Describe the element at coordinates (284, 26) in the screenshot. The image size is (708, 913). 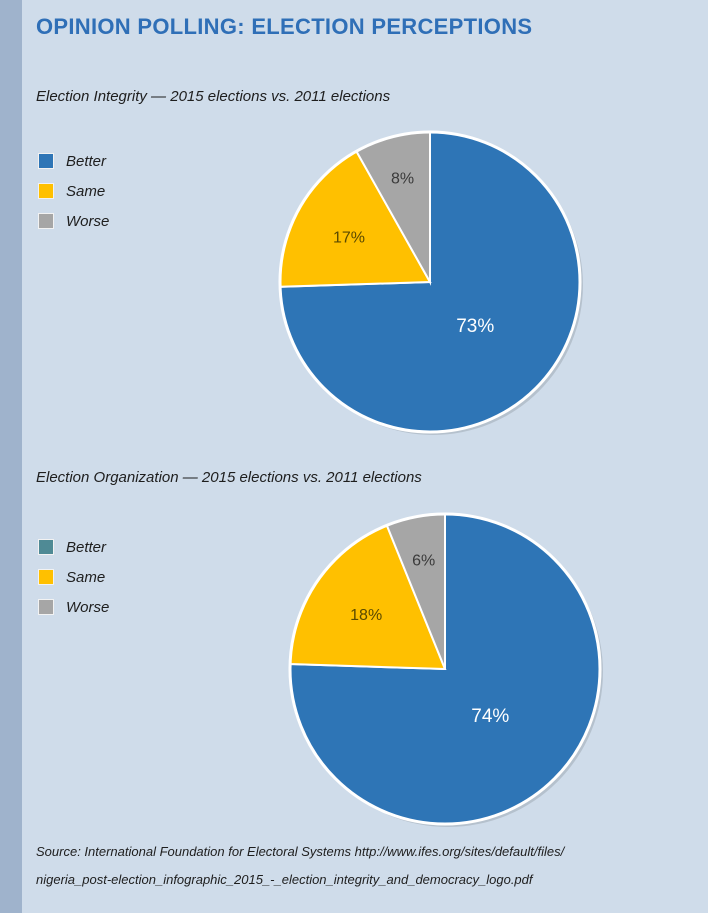
I see `page-title: OPINION POLLING: ELECTION PERCEPTIONS` at that location.